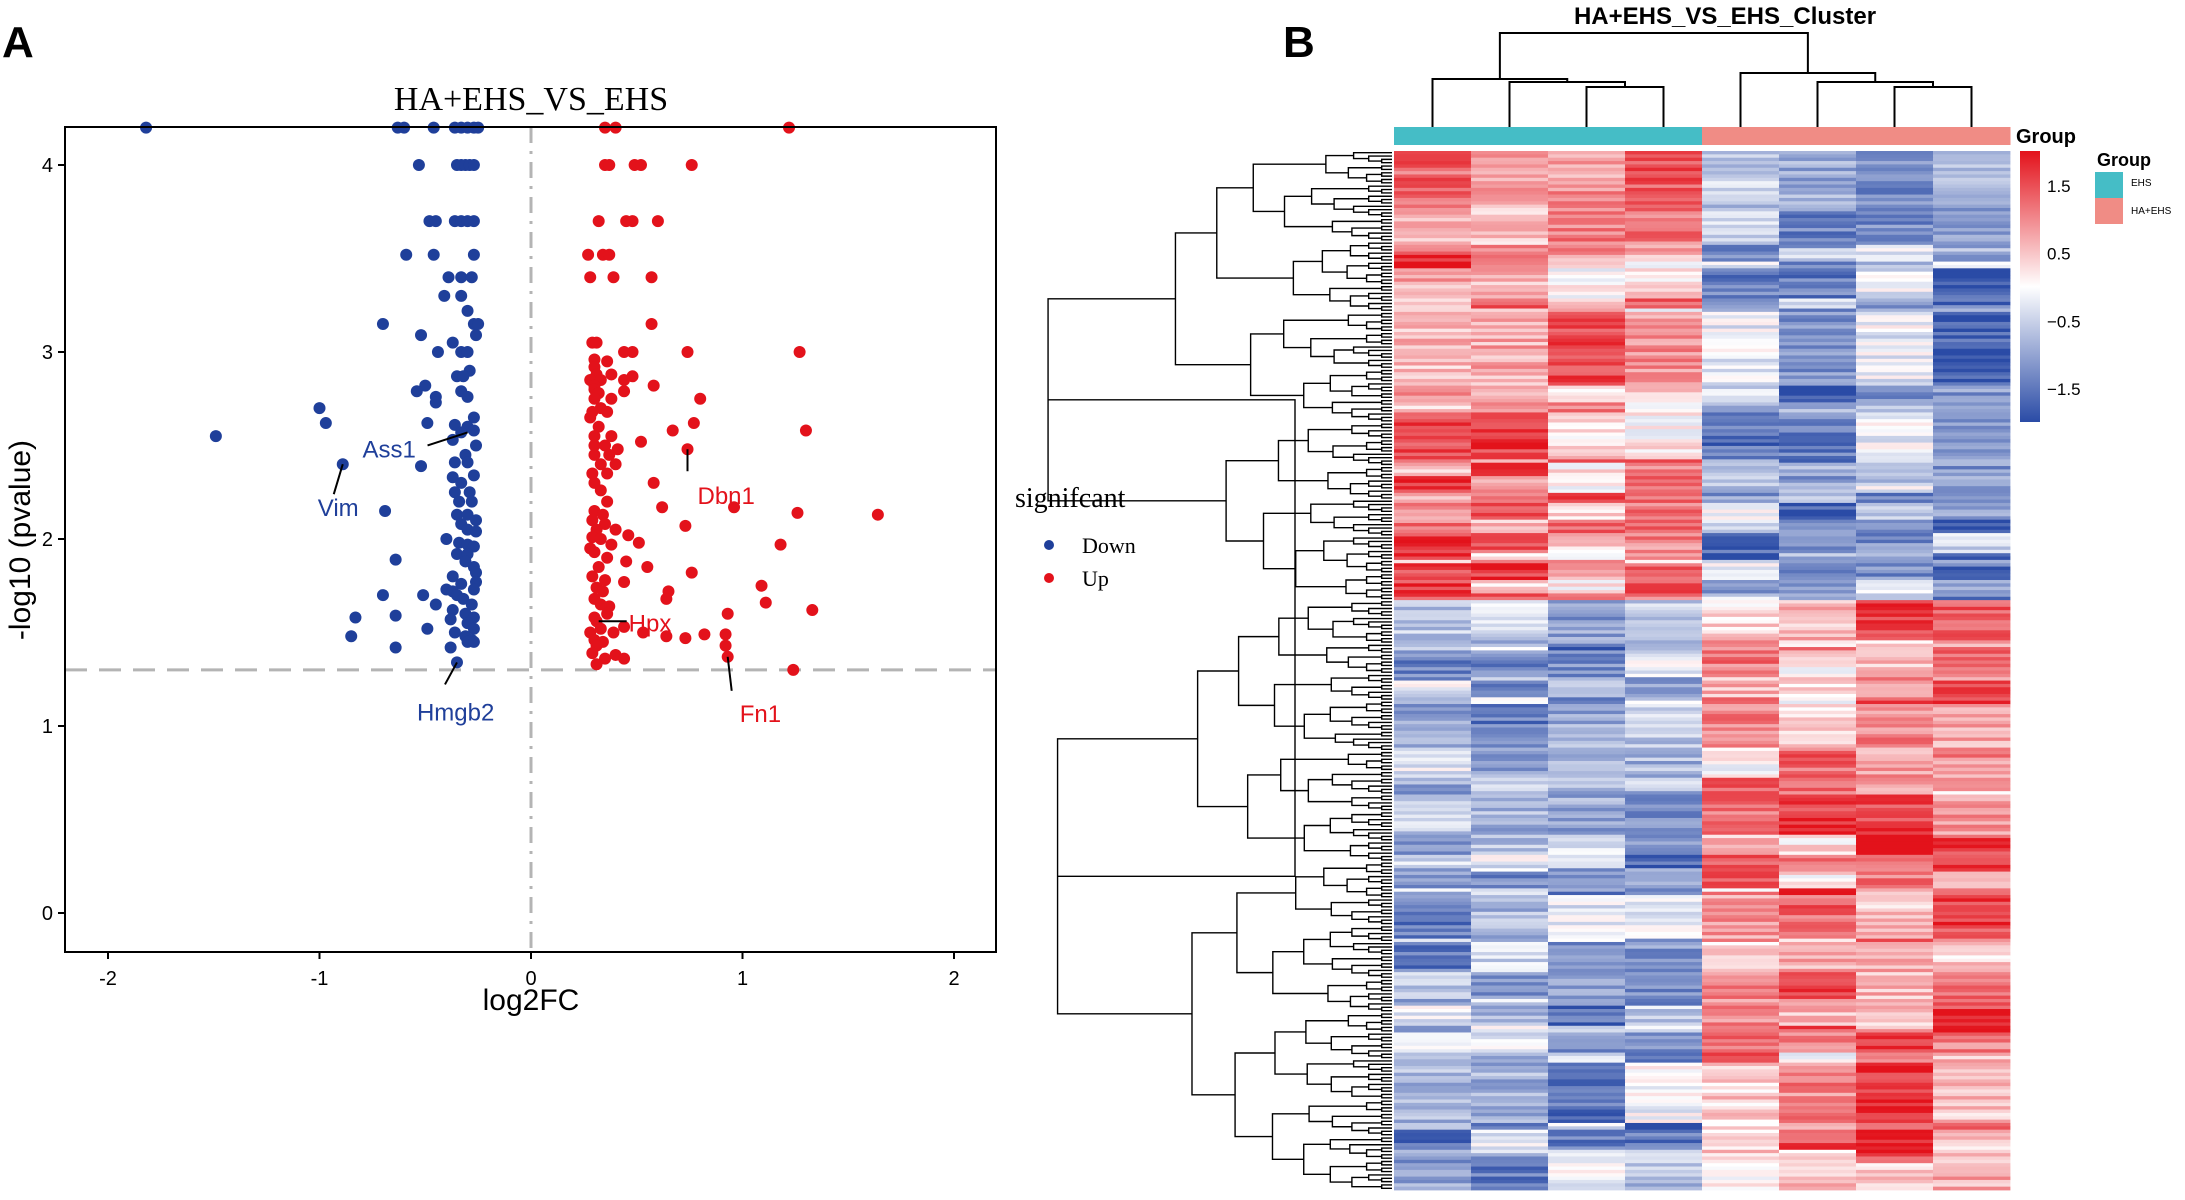 The image size is (2185, 1200). I want to click on legend-label-down: Down, so click(1109, 545).